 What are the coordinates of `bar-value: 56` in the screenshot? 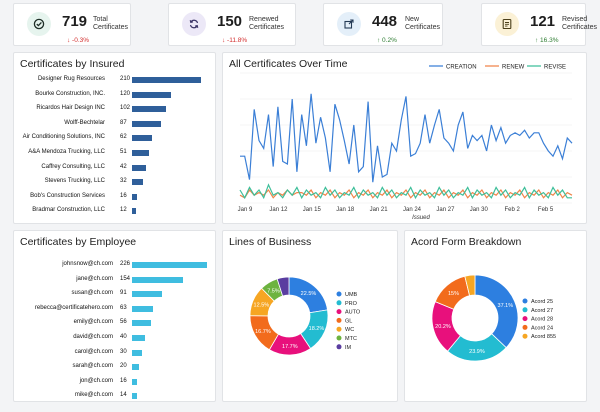 It's located at (123, 322).